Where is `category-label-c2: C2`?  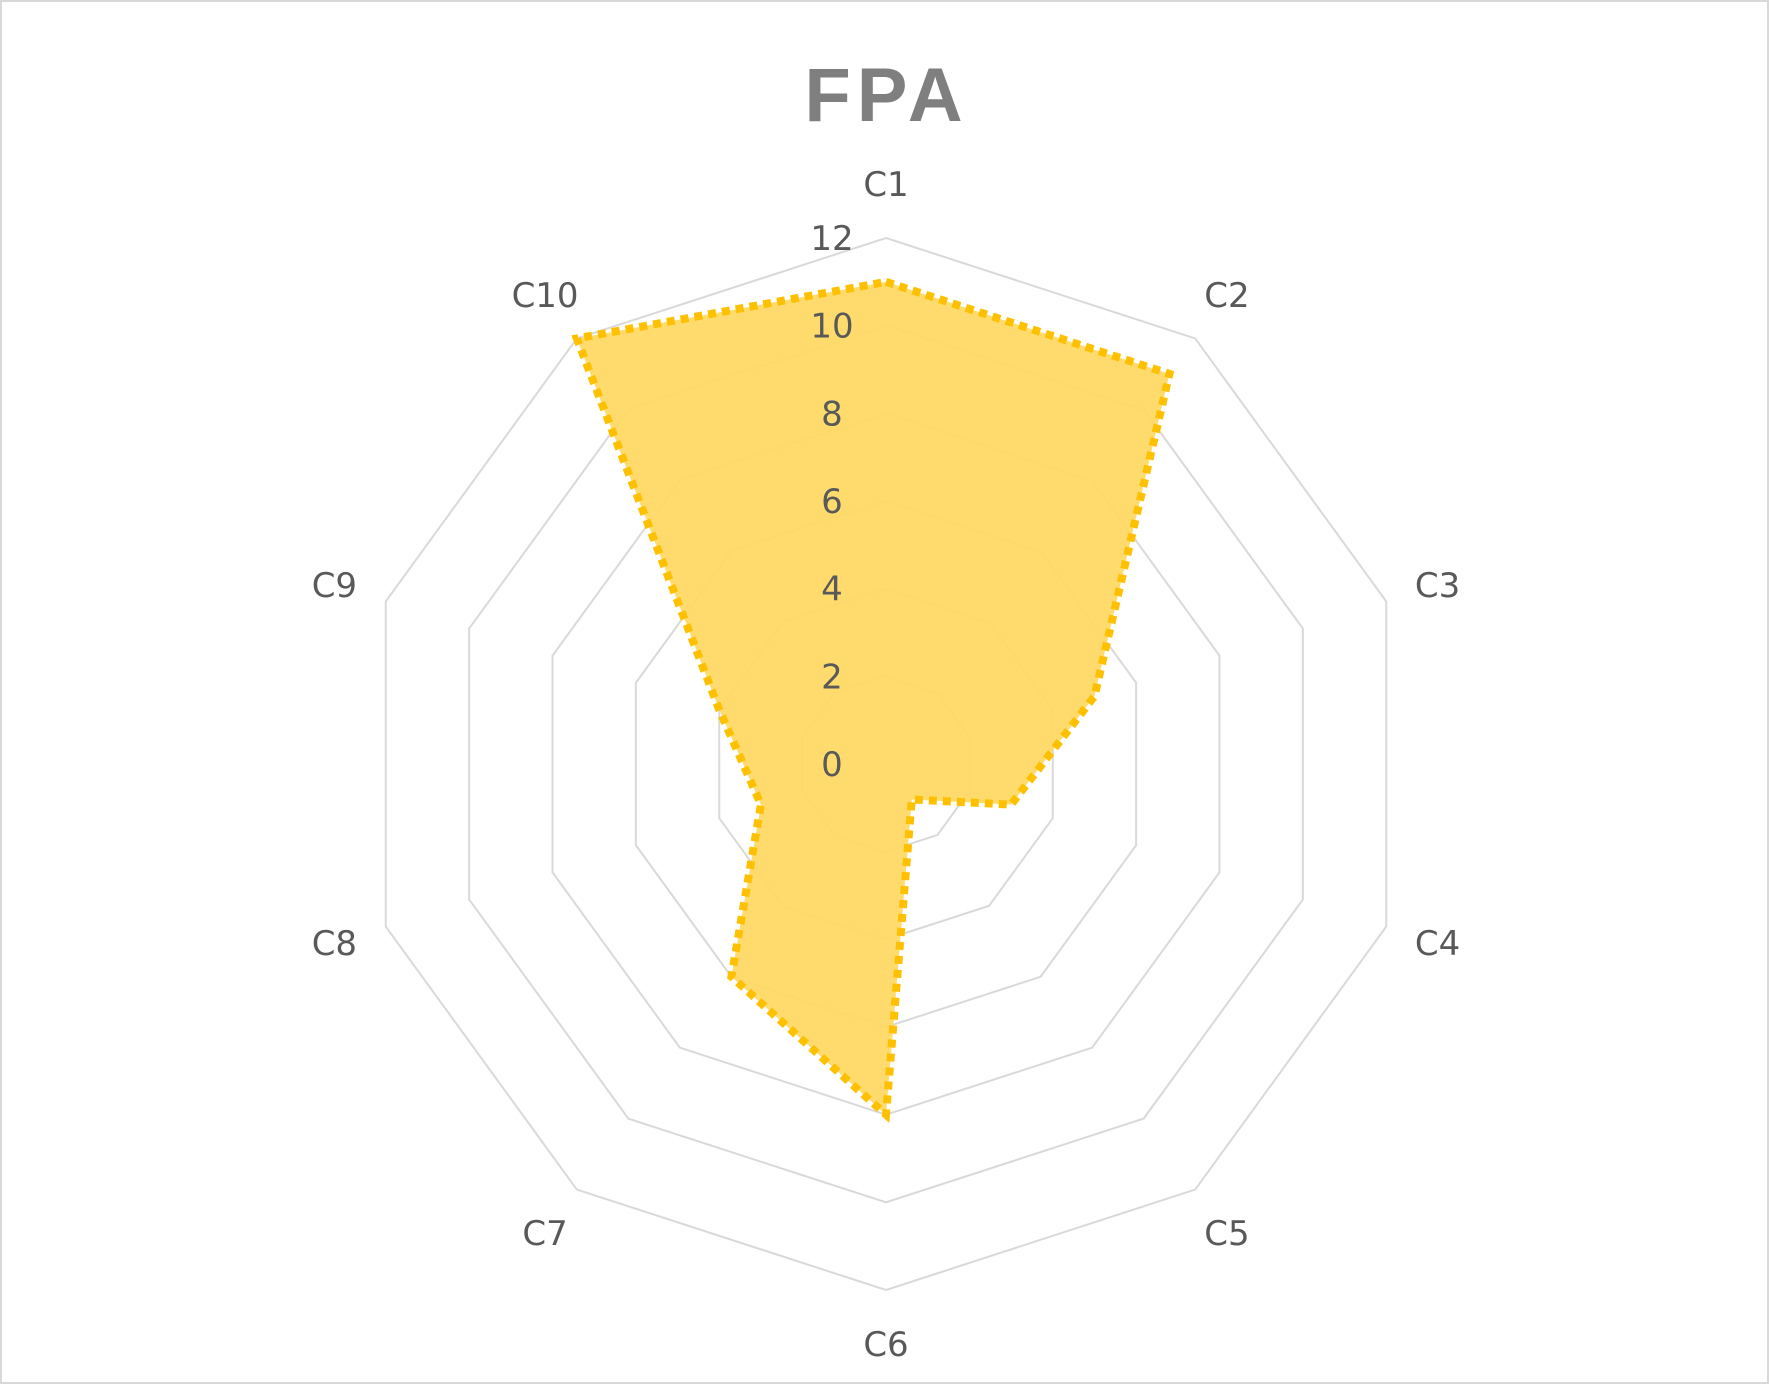 category-label-c2: C2 is located at coordinates (1226, 296).